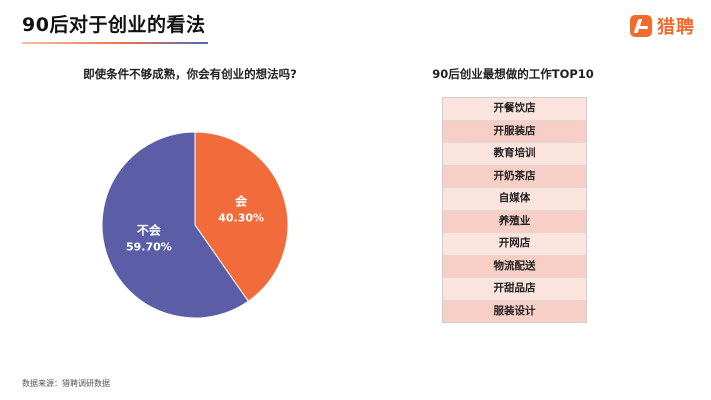 This screenshot has height=400, width=711. Describe the element at coordinates (676, 27) in the screenshot. I see `logo-text: 猎聘` at that location.